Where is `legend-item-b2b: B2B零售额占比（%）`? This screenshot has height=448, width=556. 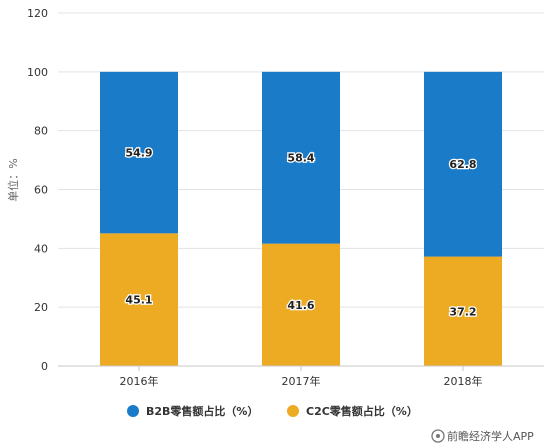 legend-item-b2b: B2B零售额占比（%） is located at coordinates (192, 411).